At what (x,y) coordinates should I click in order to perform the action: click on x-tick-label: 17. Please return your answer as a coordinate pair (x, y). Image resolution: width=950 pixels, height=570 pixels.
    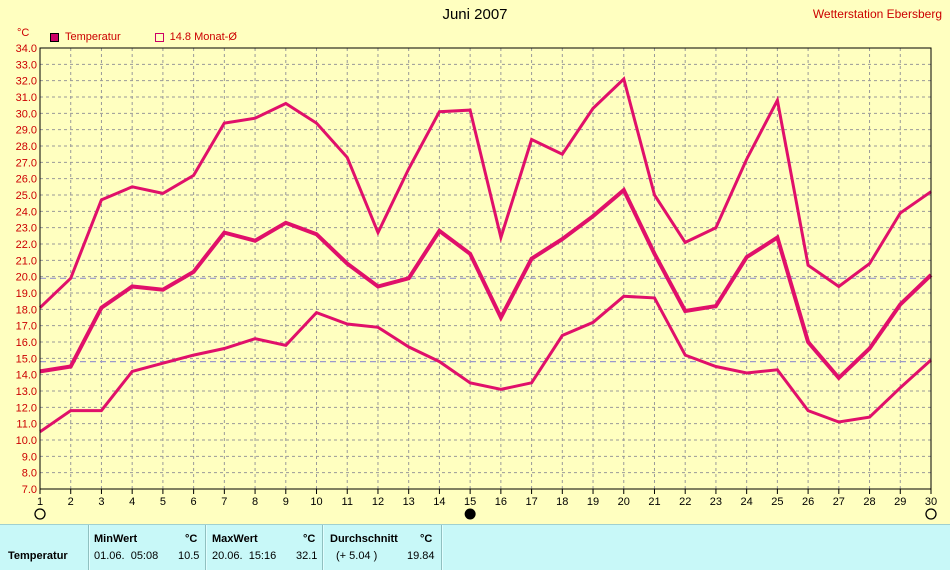
    Looking at the image, I should click on (531, 502).